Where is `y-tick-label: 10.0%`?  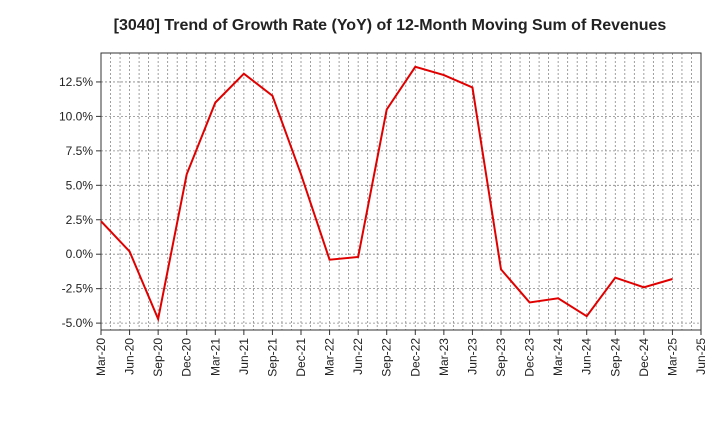 y-tick-label: 10.0% is located at coordinates (76, 116).